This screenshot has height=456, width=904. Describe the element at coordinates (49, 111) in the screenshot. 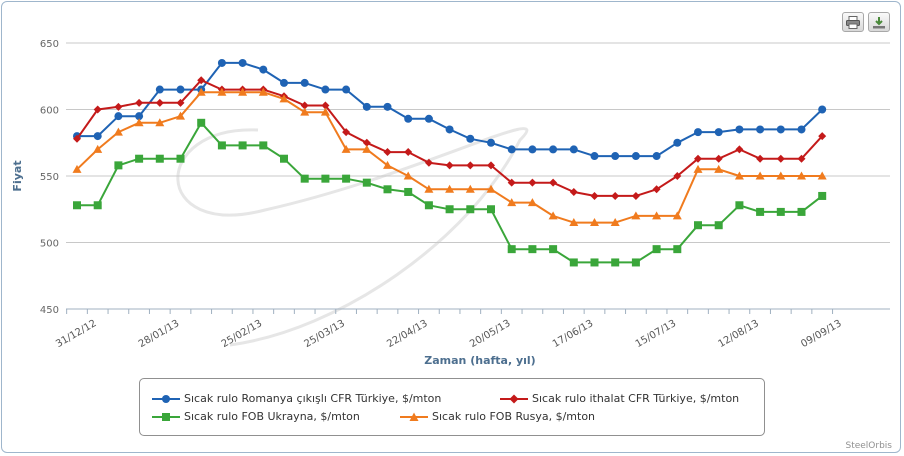

I see `y-tick-label: 600` at that location.